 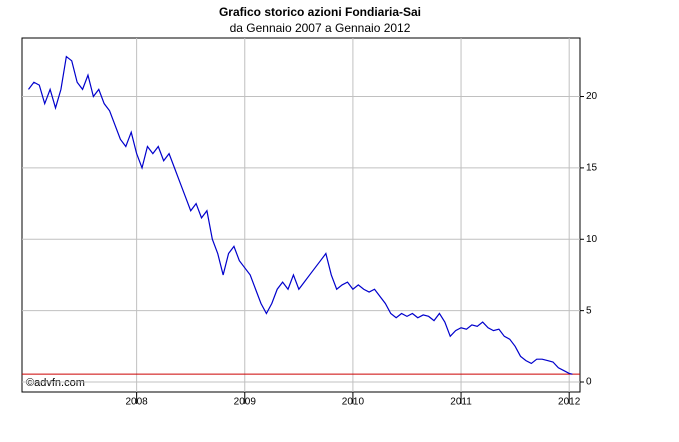 What do you see at coordinates (461, 402) in the screenshot?
I see `x-tick-label: 2011` at bounding box center [461, 402].